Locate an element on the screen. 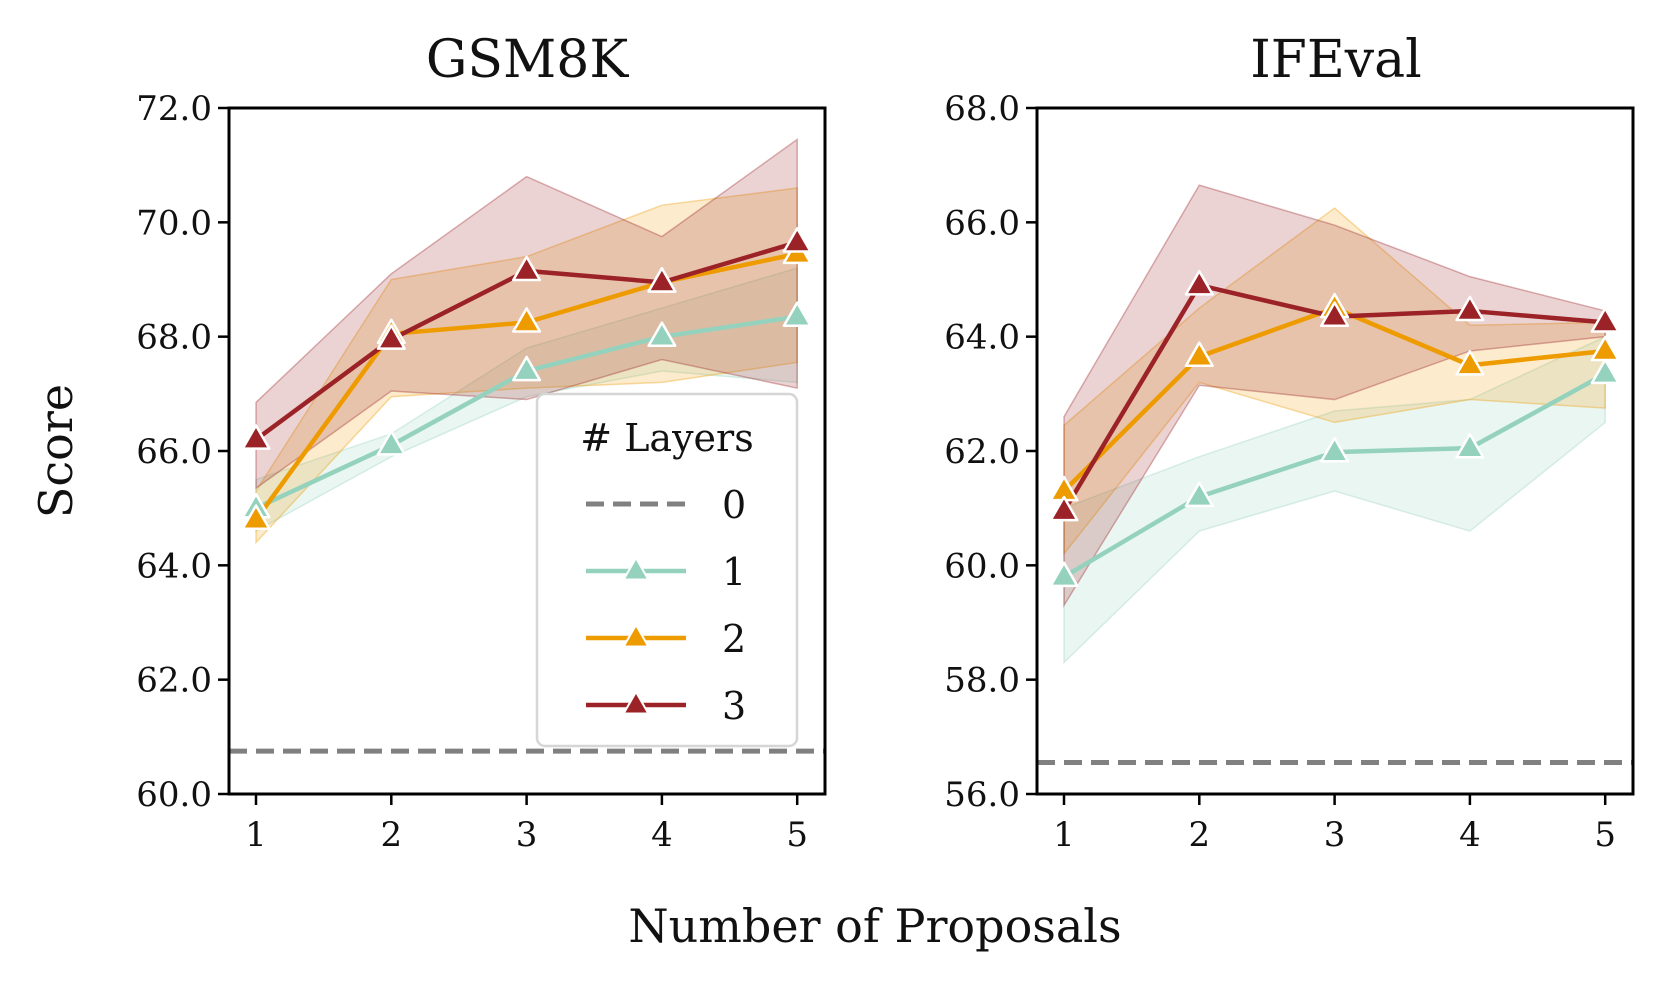 Image resolution: width=1660 pixels, height=988 pixels. ifeval-point-series-3-x1 is located at coordinates (1064, 508).